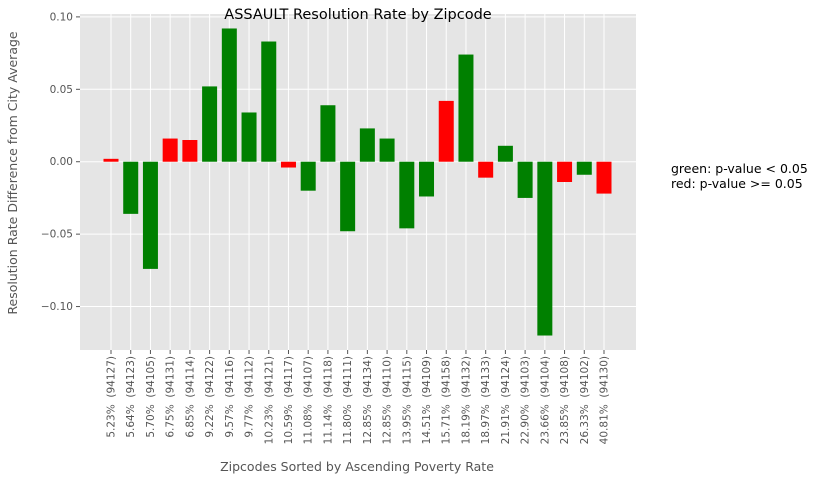 Image resolution: width=814 pixels, height=481 pixels. What do you see at coordinates (737, 183) in the screenshot?
I see `significance-note-red: red: p-value >= 0.05` at bounding box center [737, 183].